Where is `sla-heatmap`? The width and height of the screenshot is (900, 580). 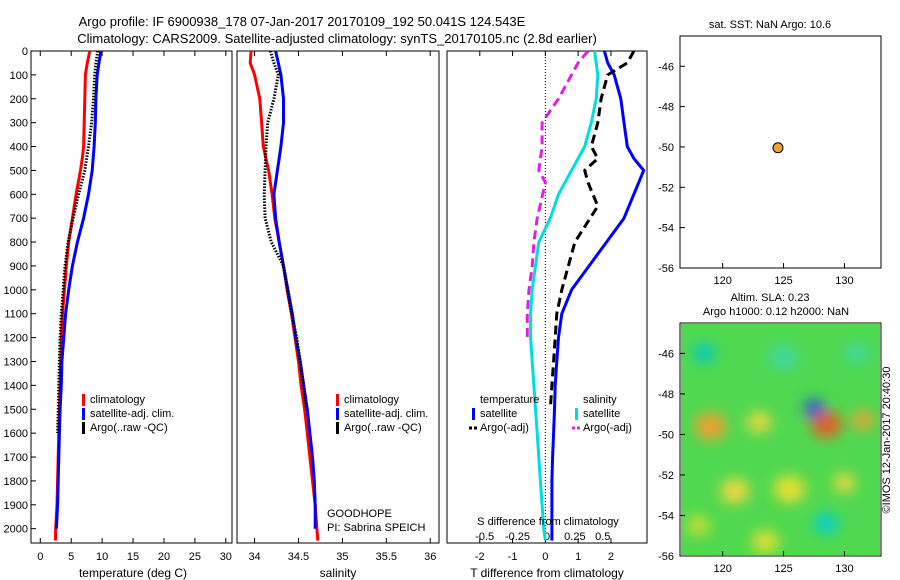
sla-heatmap is located at coordinates (780, 439).